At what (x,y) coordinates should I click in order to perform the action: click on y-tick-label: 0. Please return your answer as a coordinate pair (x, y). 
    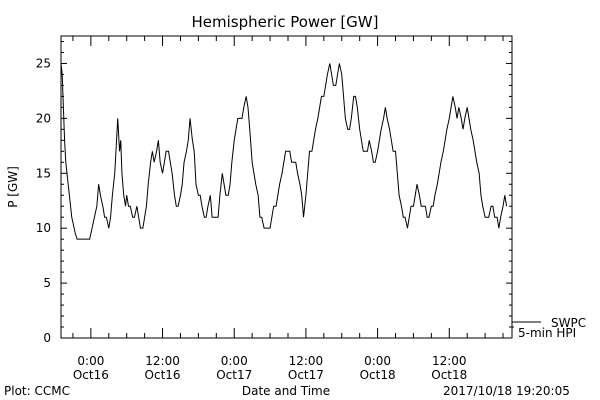
    Looking at the image, I should click on (47, 338).